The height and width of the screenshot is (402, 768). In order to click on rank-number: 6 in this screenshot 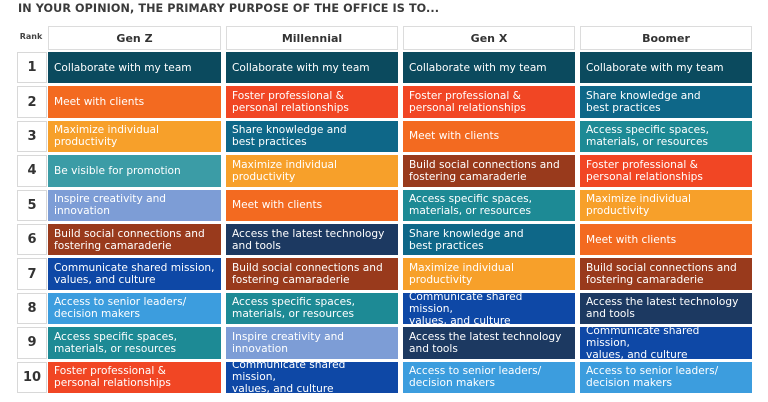, I will do `click(32, 240)`.